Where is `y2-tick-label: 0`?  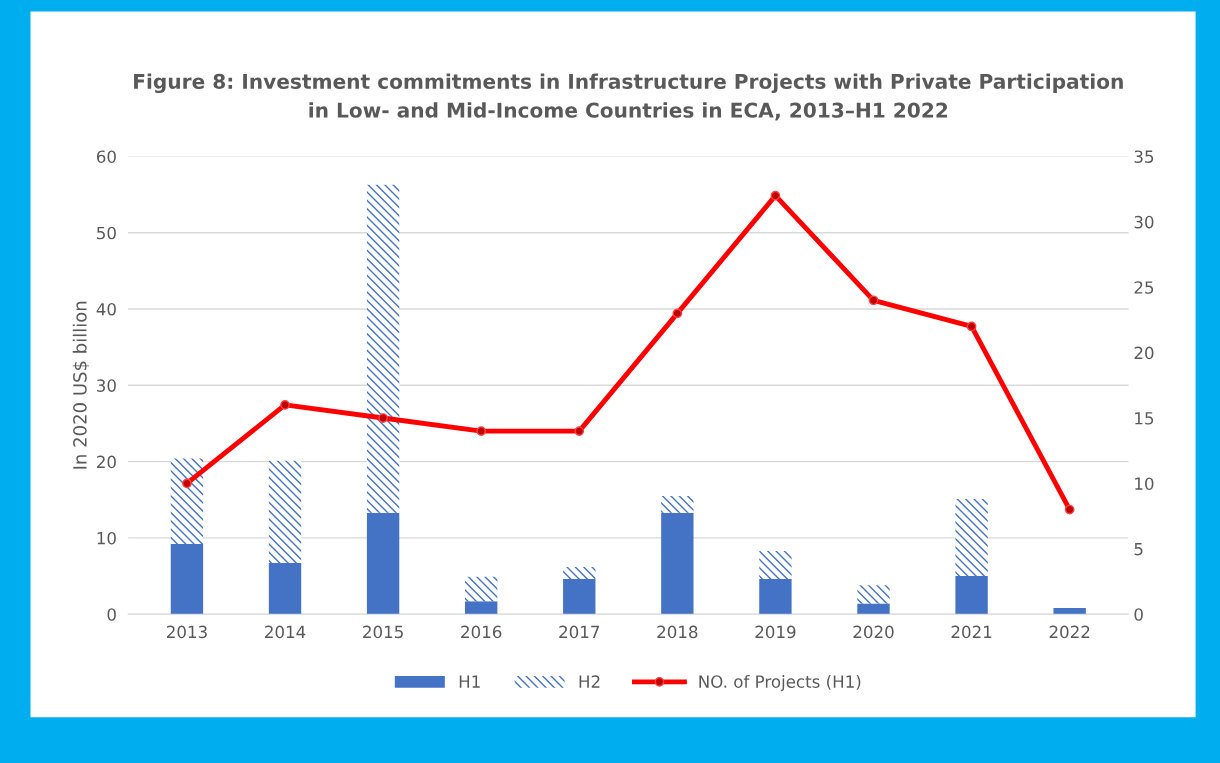
y2-tick-label: 0 is located at coordinates (1138, 614).